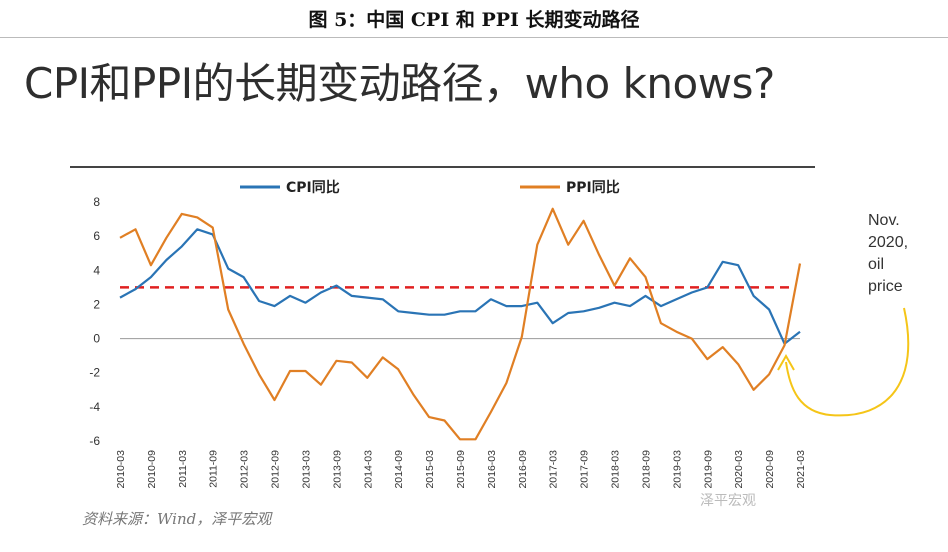 This screenshot has width=948, height=552. Describe the element at coordinates (616, 469) in the screenshot. I see `x-tick-label: 2018-03` at that location.